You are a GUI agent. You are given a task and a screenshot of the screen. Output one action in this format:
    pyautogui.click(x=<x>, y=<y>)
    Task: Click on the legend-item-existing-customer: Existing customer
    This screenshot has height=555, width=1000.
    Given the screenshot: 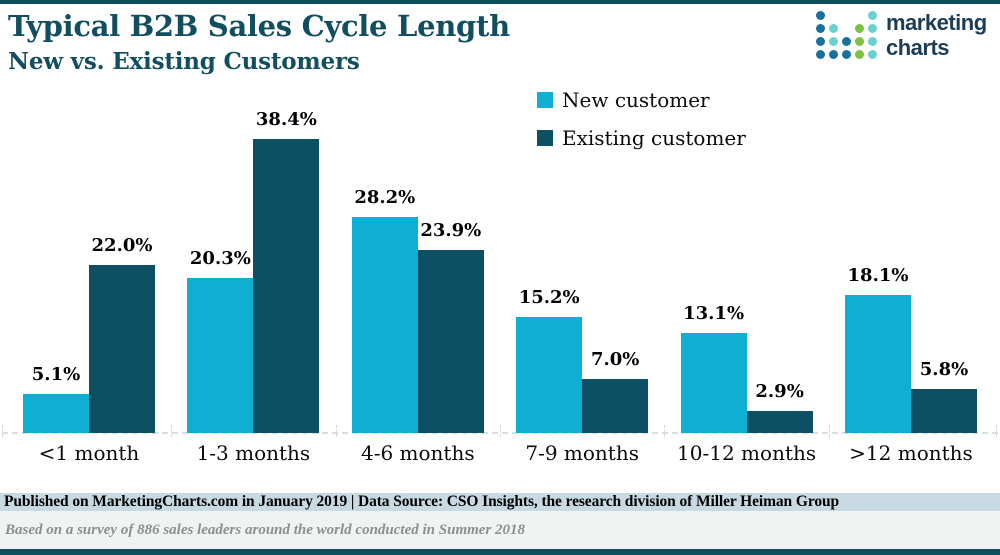 What is the action you would take?
    pyautogui.click(x=641, y=138)
    